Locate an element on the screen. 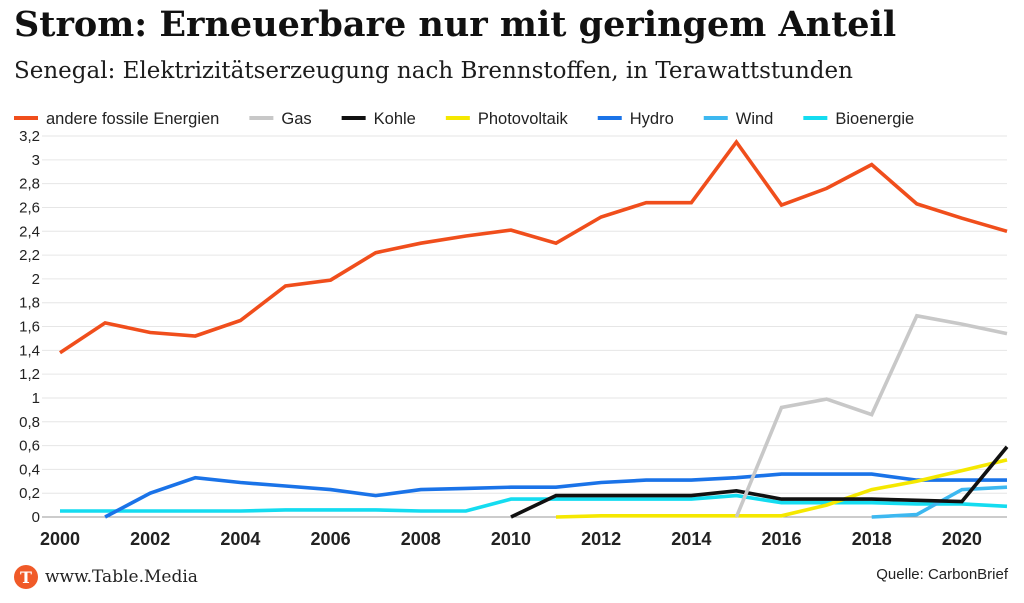  legend-item: Photovoltaik is located at coordinates (507, 119).